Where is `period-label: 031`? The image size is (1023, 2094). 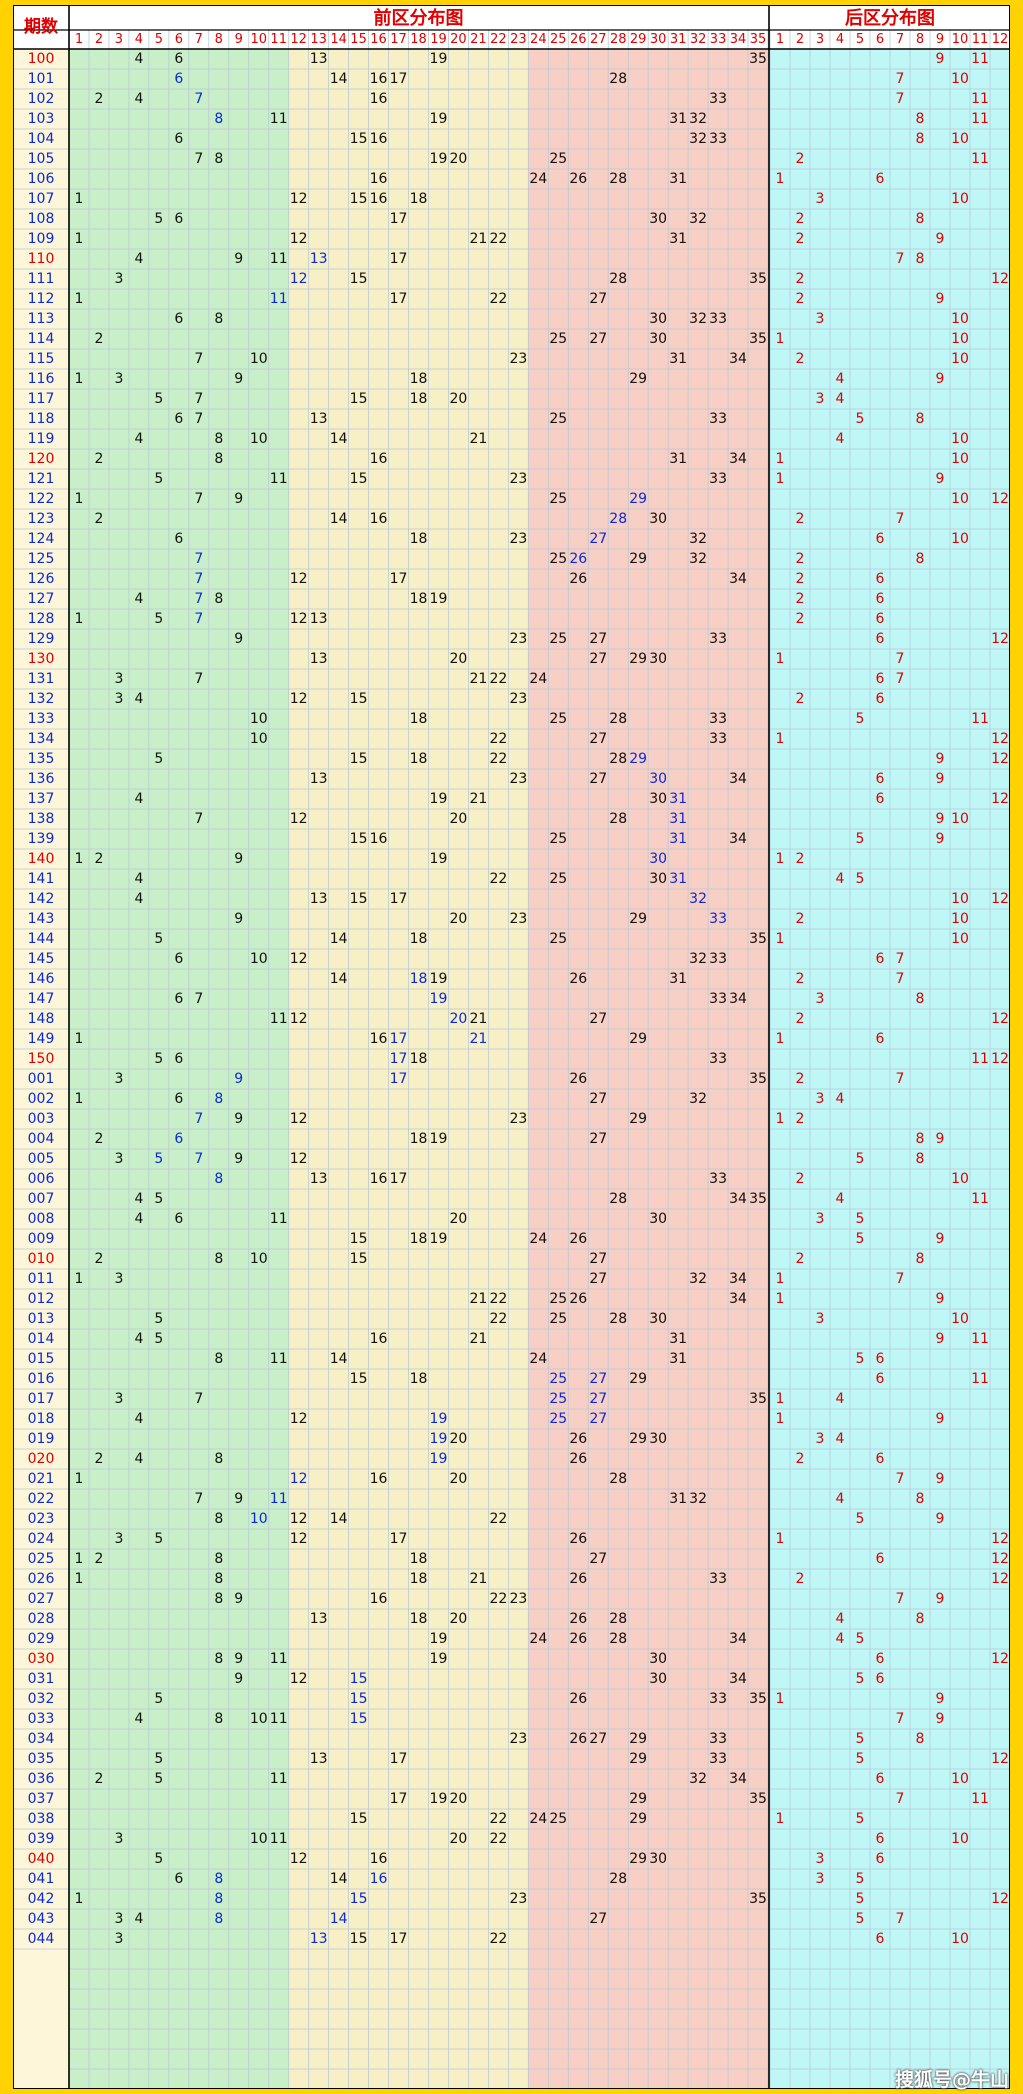
period-label: 031 is located at coordinates (41, 1679).